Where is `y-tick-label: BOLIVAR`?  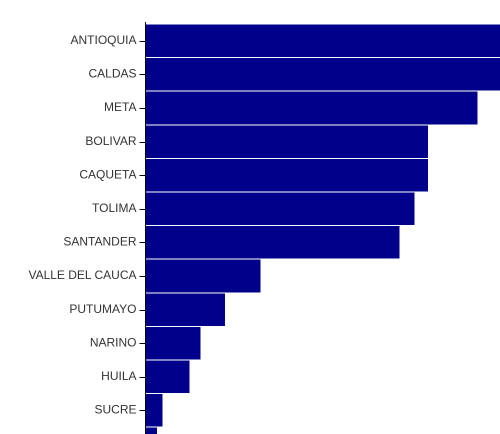 y-tick-label: BOLIVAR is located at coordinates (110, 141).